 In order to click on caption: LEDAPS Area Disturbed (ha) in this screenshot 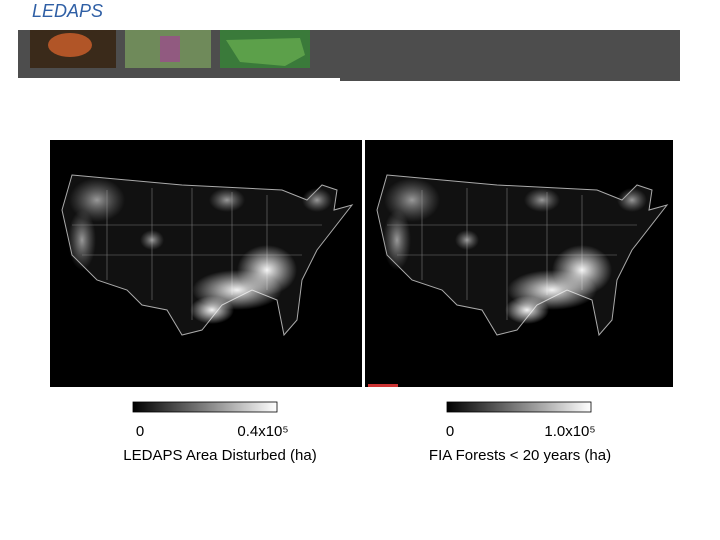, I will do `click(219, 455)`.